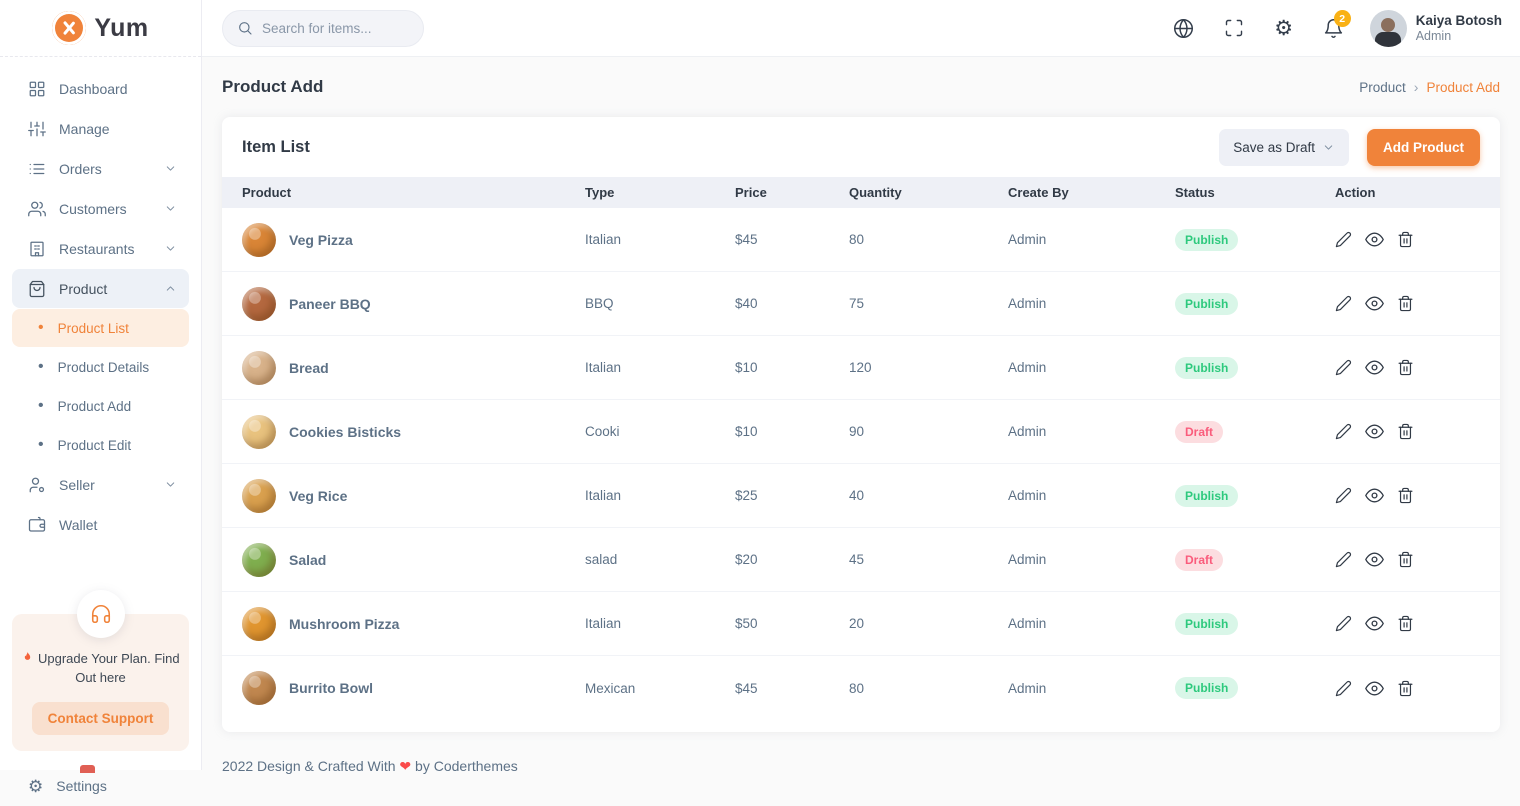 This screenshot has width=1520, height=806. Describe the element at coordinates (746, 495) in the screenshot. I see `product-price: $25` at that location.